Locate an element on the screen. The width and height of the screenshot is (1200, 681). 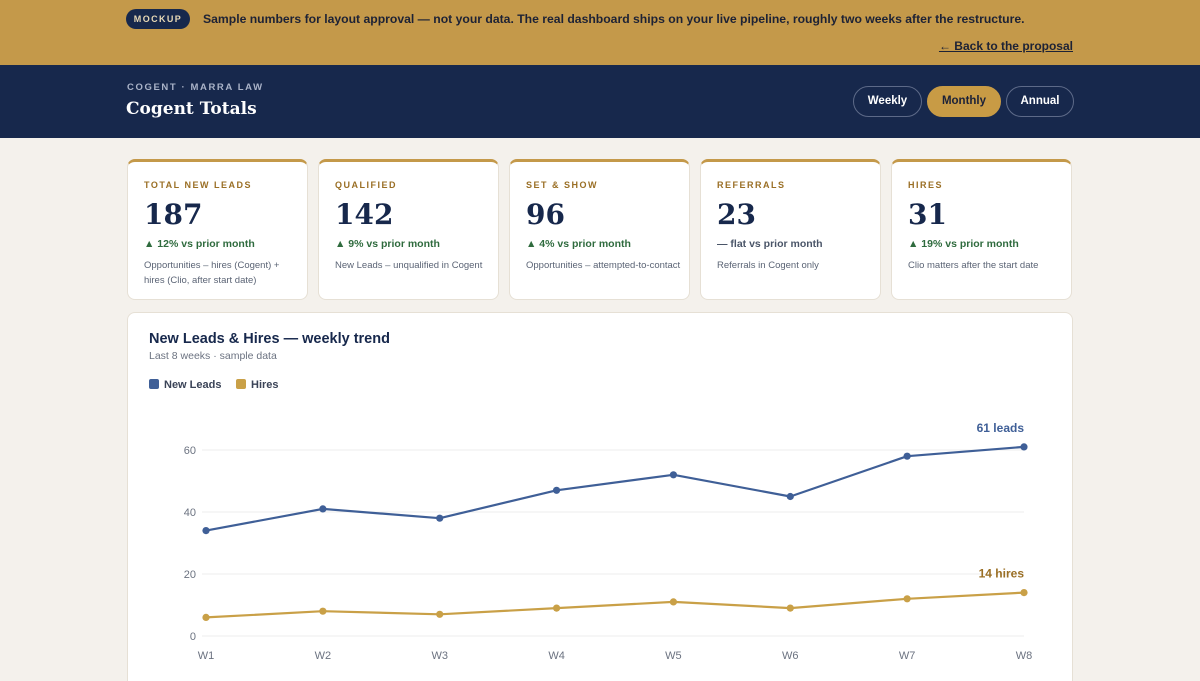
breadcrumb: COGENT · MARRA LAW is located at coordinates (195, 87).